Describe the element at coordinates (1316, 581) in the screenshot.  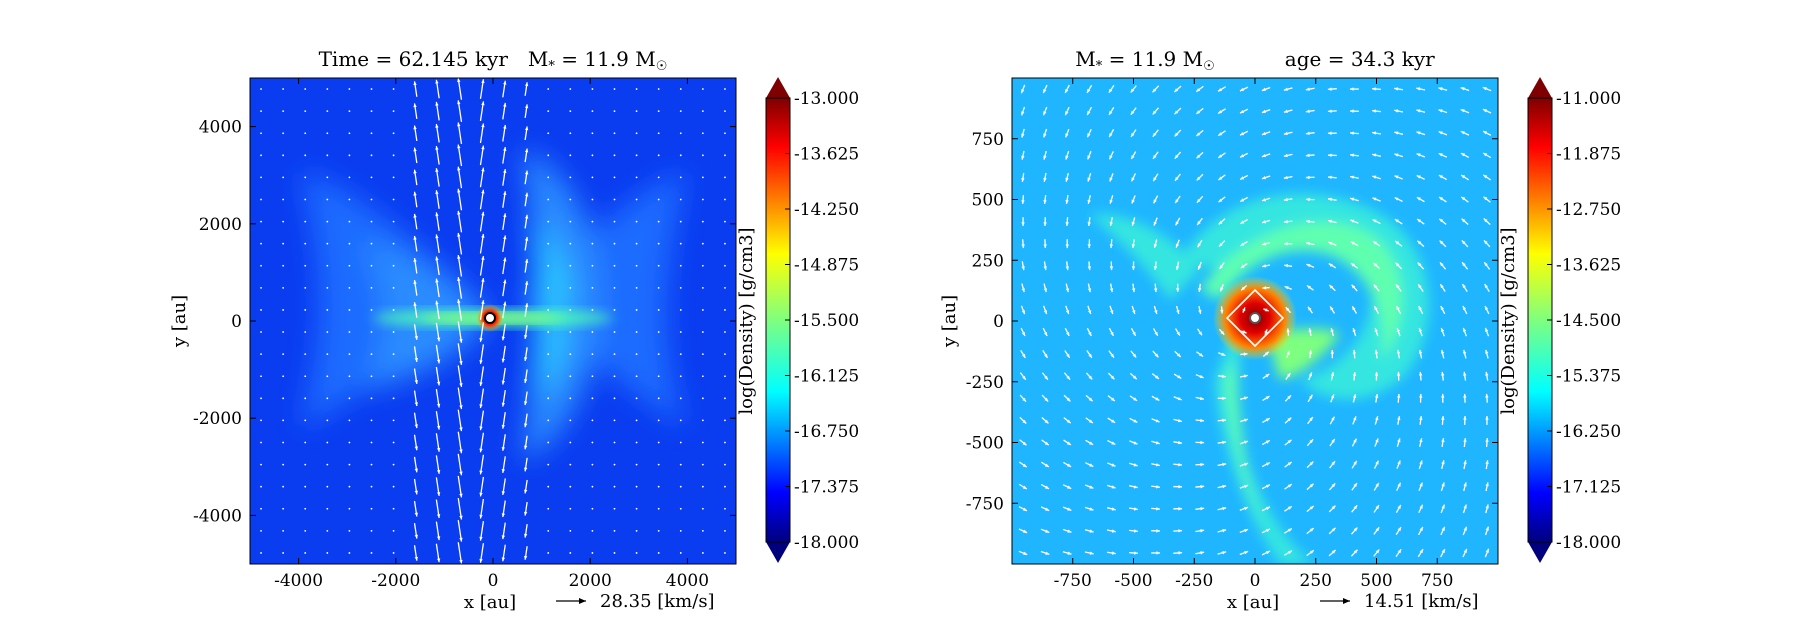
I see `x-tick-label: 250` at that location.